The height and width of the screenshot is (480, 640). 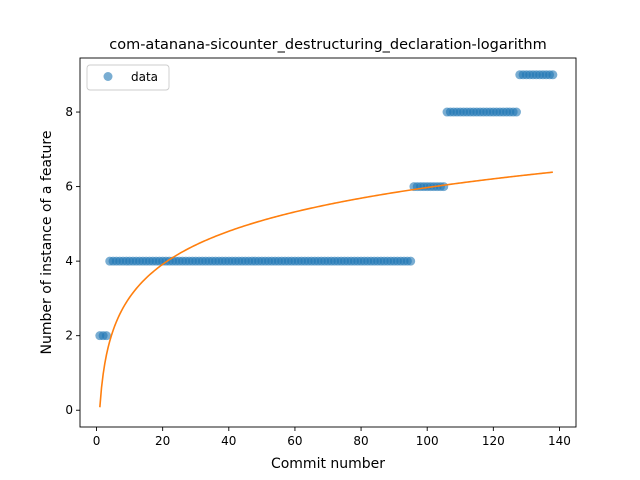 What do you see at coordinates (47, 243) in the screenshot?
I see `y-axis-label: Number of instance of a feature` at bounding box center [47, 243].